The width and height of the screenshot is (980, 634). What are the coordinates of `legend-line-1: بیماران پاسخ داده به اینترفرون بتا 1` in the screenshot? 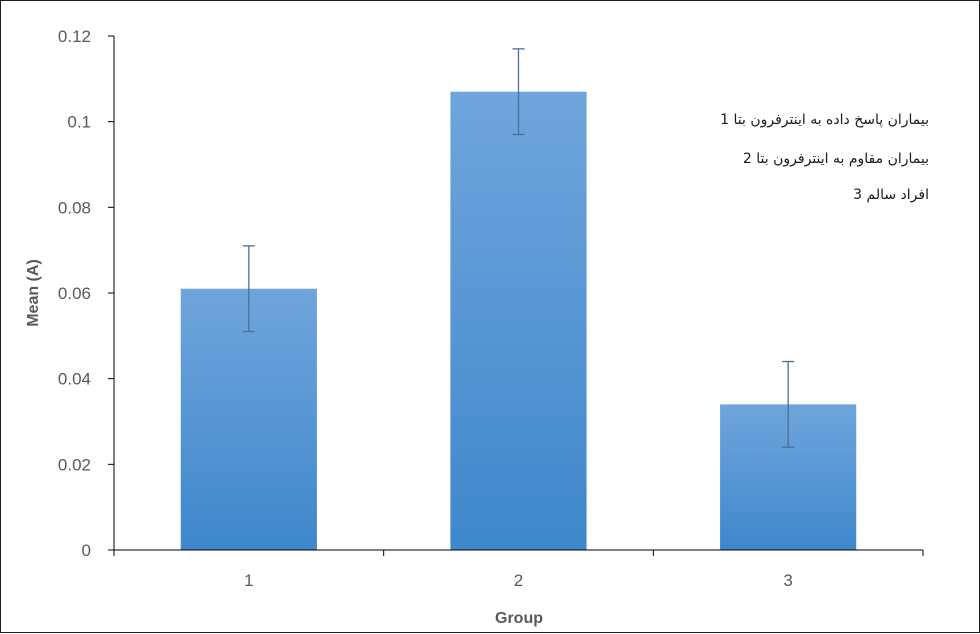 It's located at (824, 120).